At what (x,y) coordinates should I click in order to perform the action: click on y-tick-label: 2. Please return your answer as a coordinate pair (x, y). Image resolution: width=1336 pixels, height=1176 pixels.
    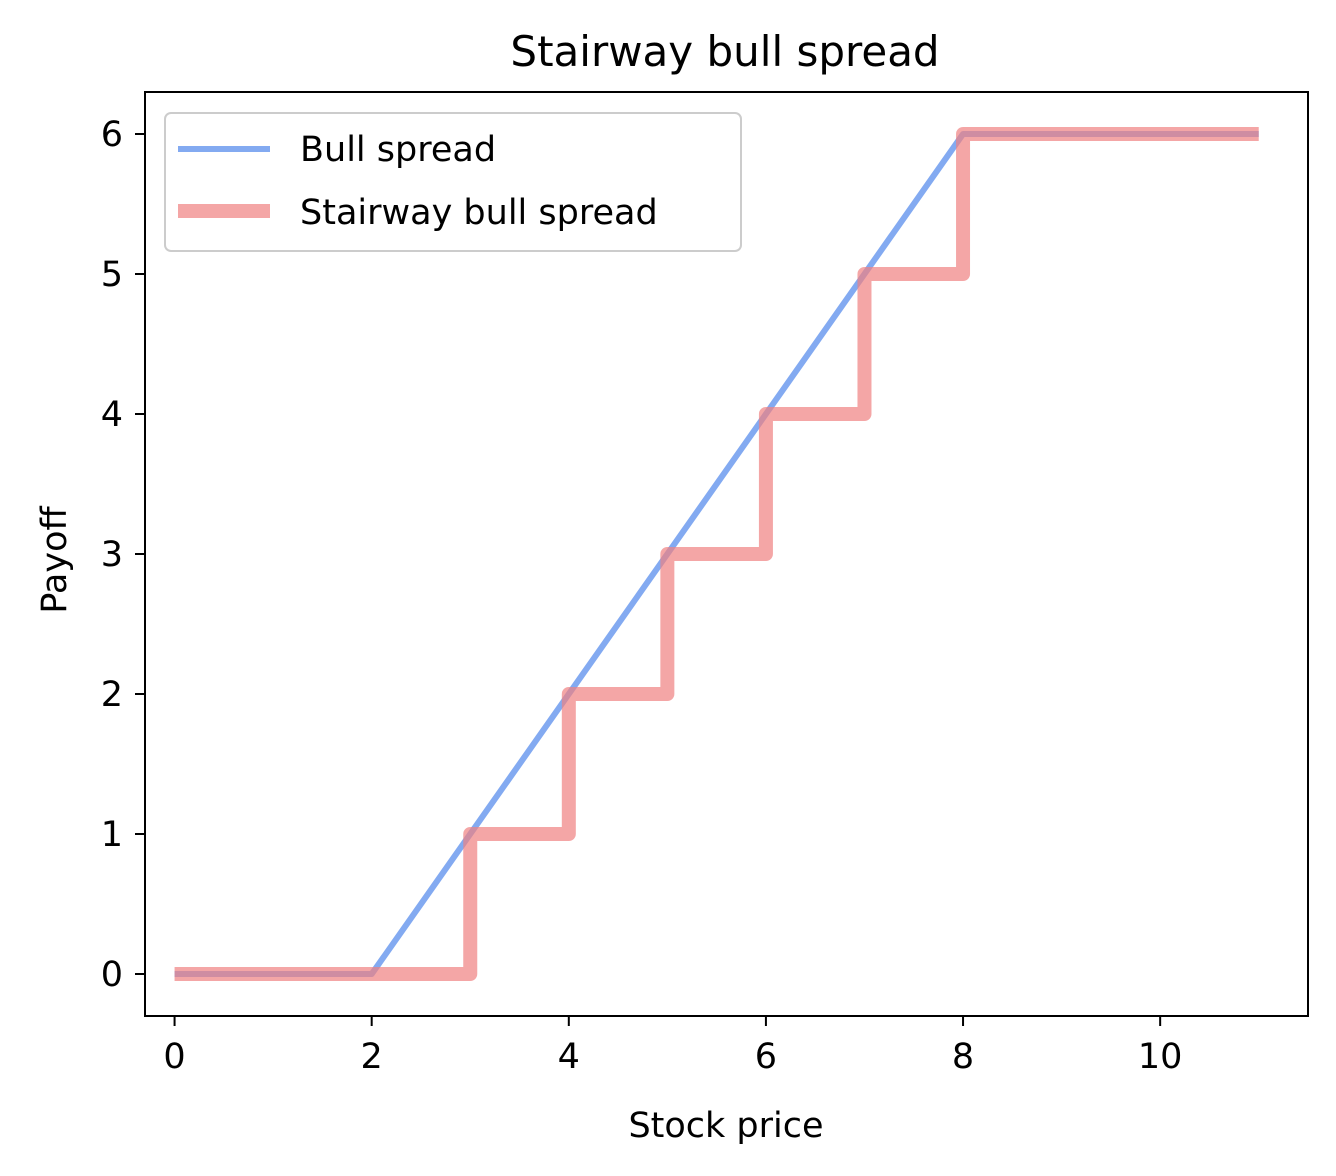
    Looking at the image, I should click on (112, 695).